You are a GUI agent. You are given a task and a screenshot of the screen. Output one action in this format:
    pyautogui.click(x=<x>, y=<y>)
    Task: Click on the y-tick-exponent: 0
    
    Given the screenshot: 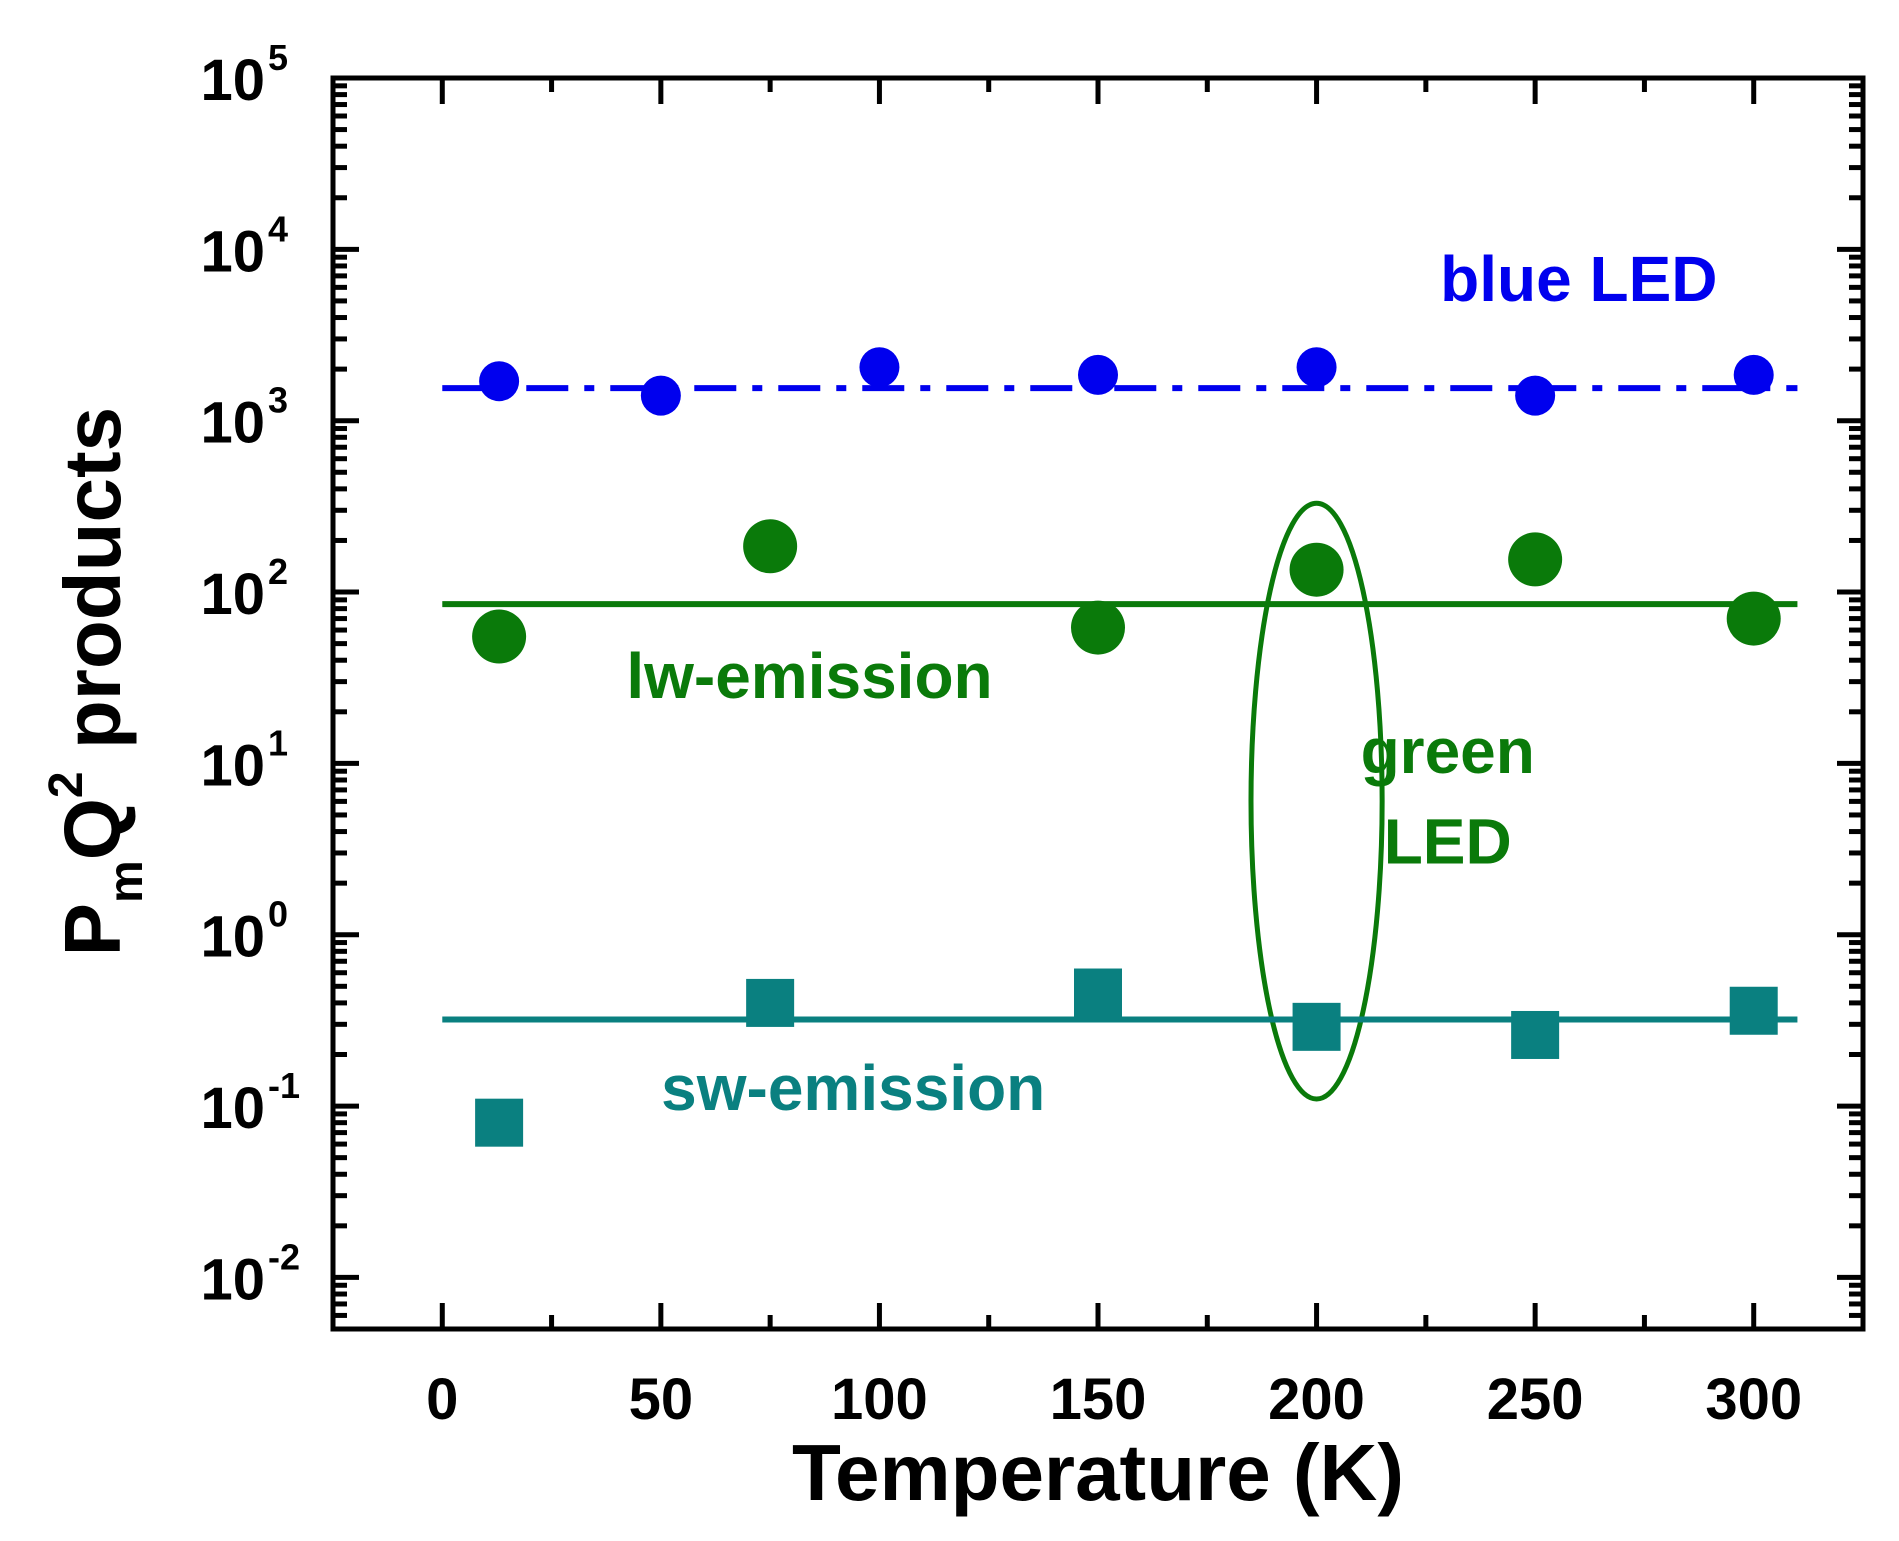 What is the action you would take?
    pyautogui.click(x=278, y=914)
    